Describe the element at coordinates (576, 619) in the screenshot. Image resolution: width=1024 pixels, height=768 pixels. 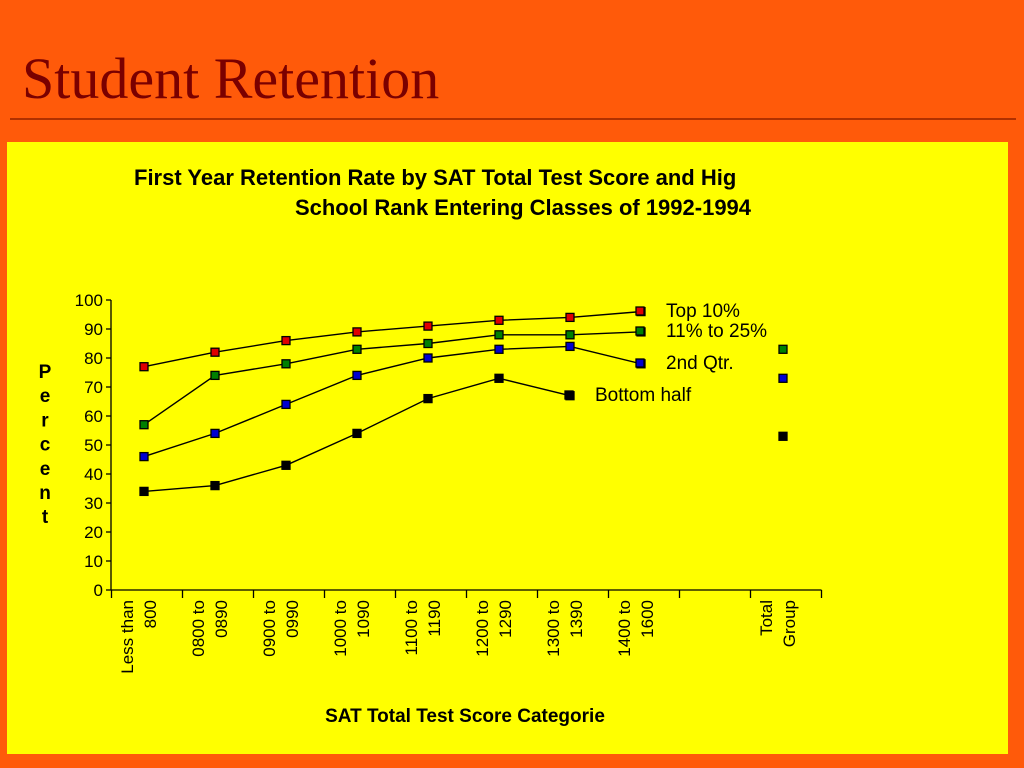
I see `x-tick-label: 1390` at that location.